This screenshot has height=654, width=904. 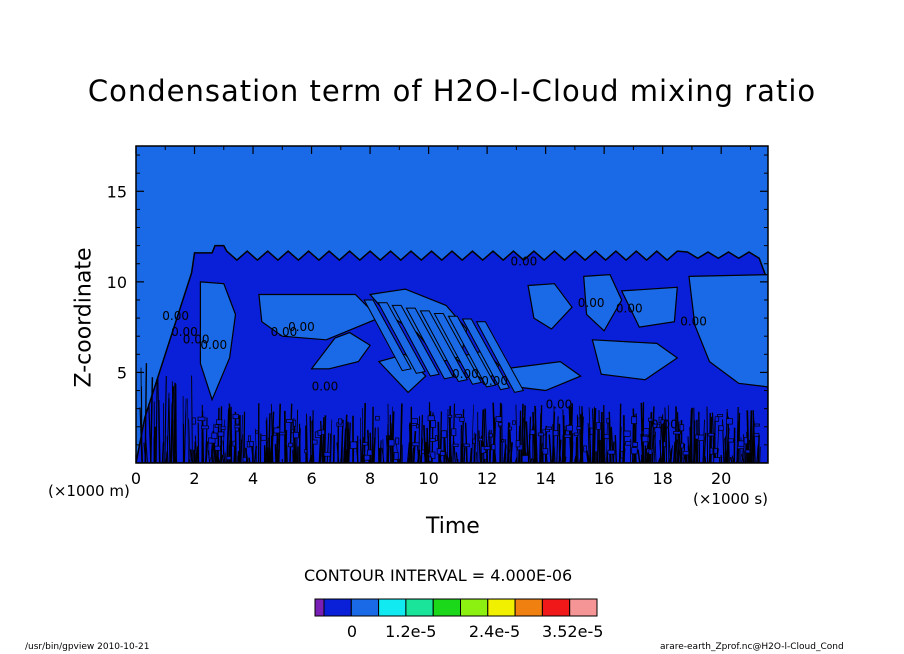 I want to click on x-tick-label: 4, so click(x=253, y=478).